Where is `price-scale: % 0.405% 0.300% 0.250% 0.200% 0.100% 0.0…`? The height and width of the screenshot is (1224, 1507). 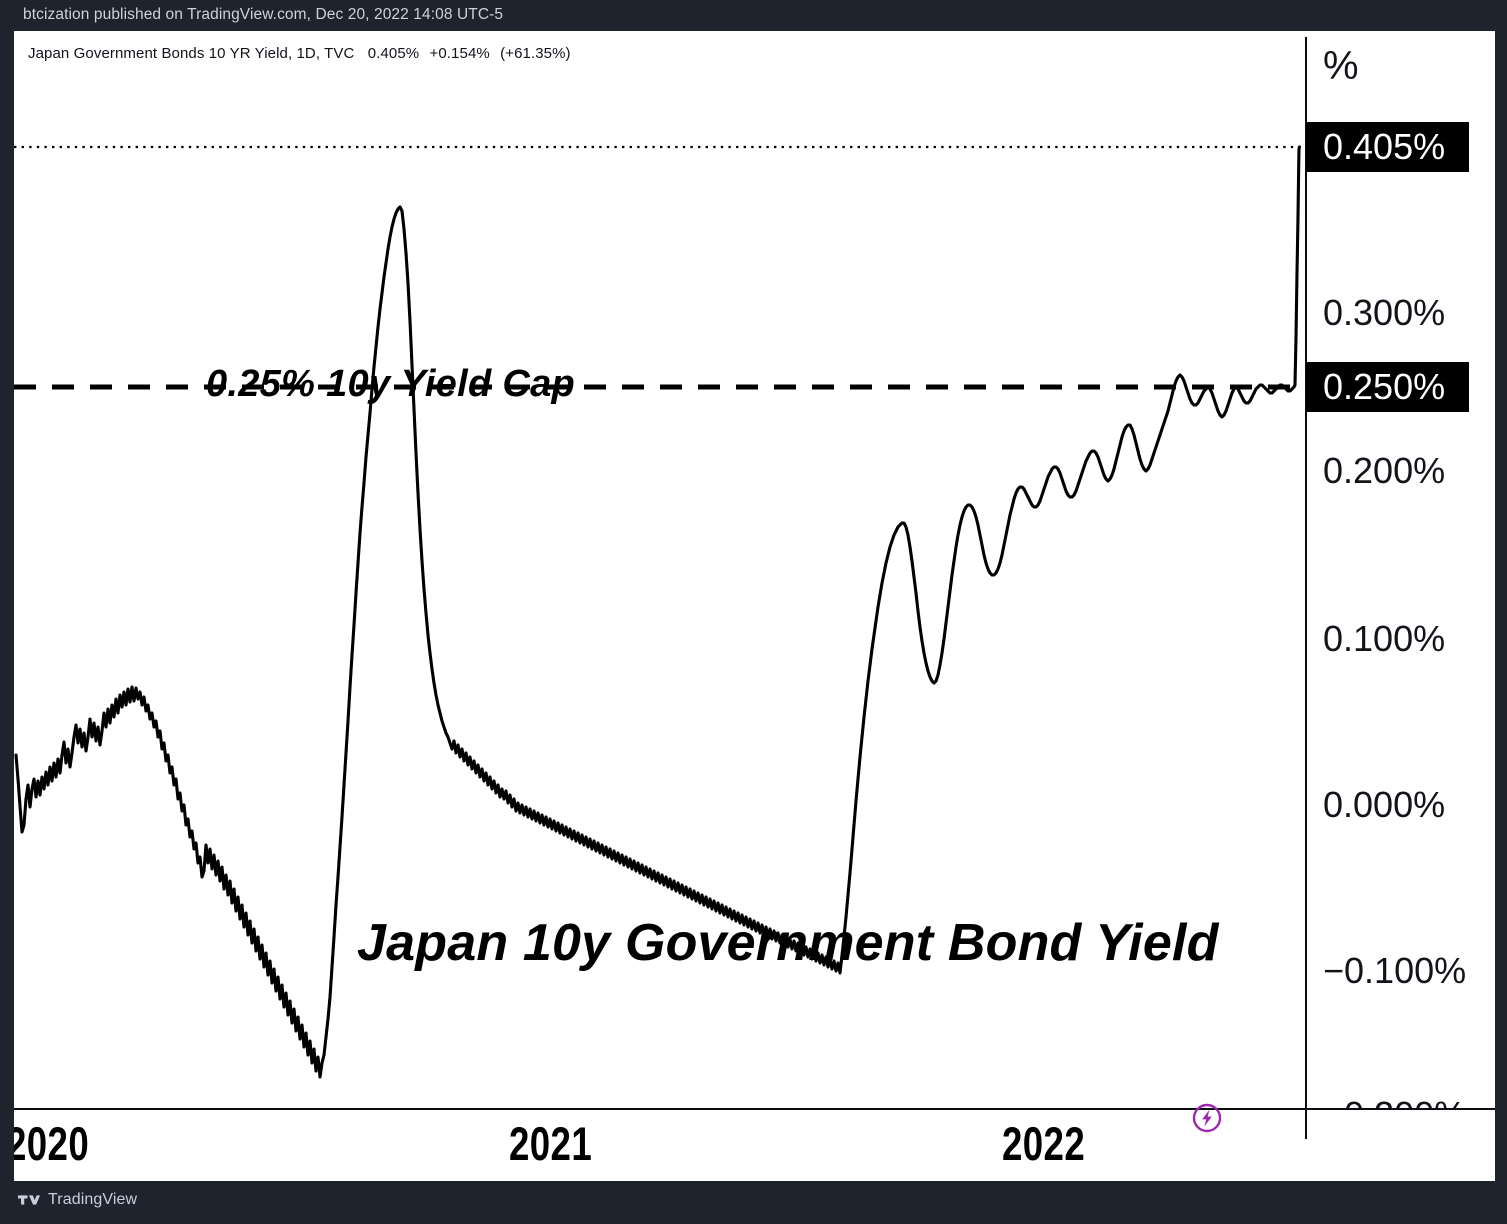
price-scale: % 0.405% 0.300% 0.250% 0.200% 0.100% 0.0… is located at coordinates (1400, 572).